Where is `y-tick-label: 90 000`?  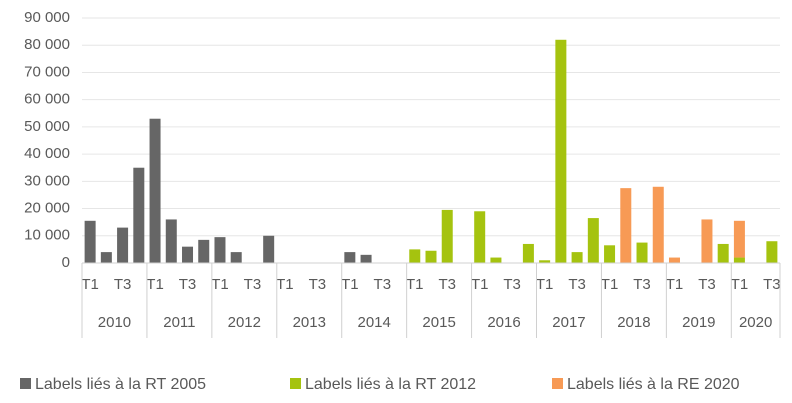 y-tick-label: 90 000 is located at coordinates (47, 17).